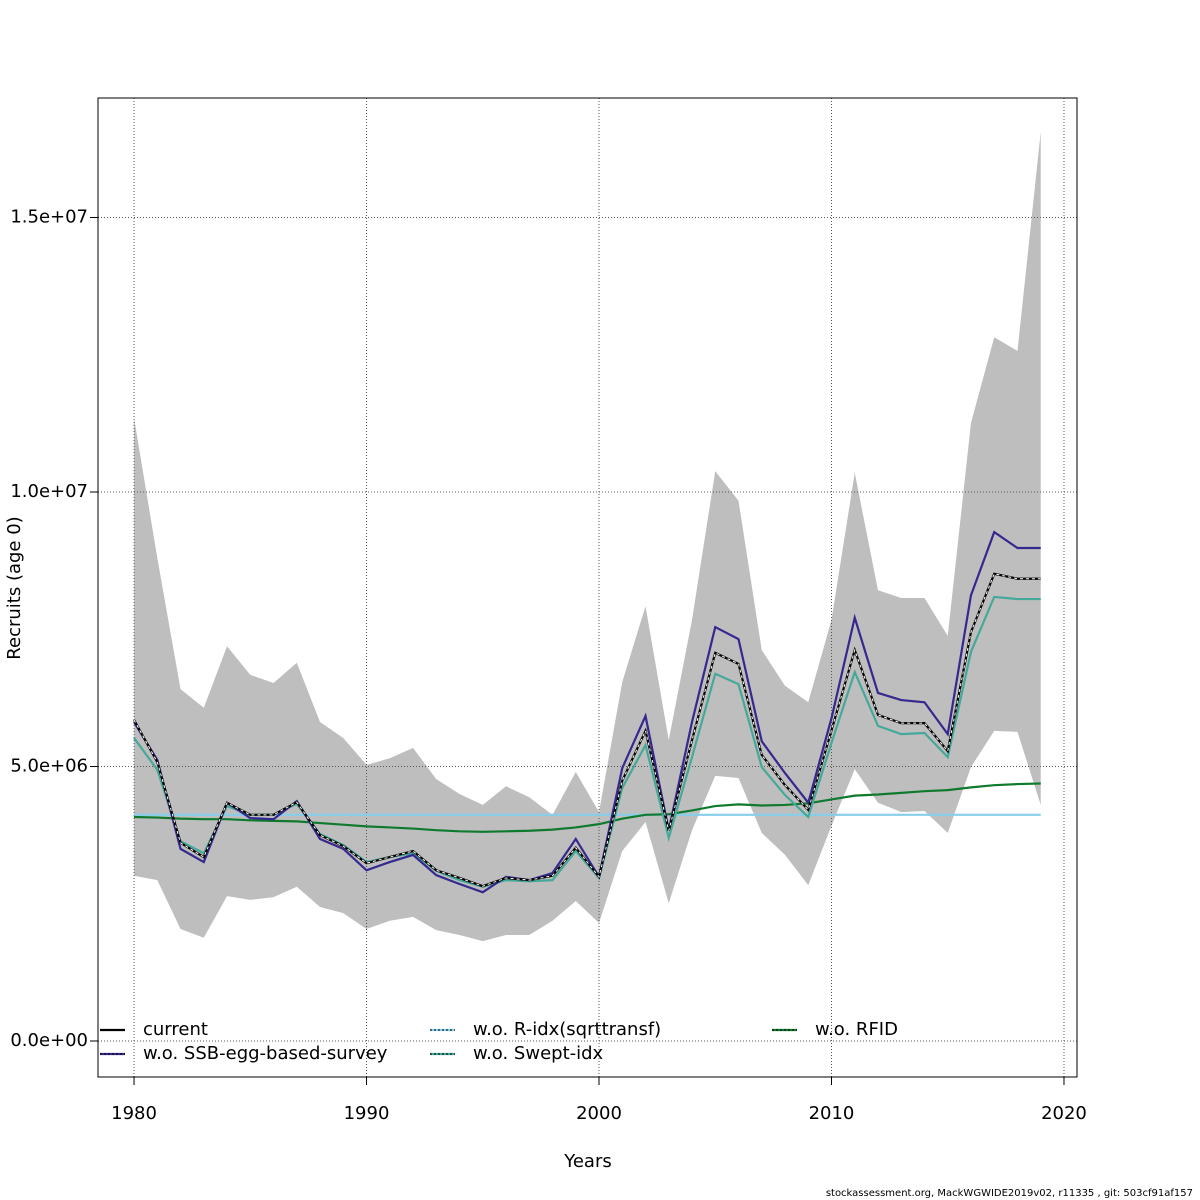  I want to click on x-tick-label: 2020, so click(1064, 1113).